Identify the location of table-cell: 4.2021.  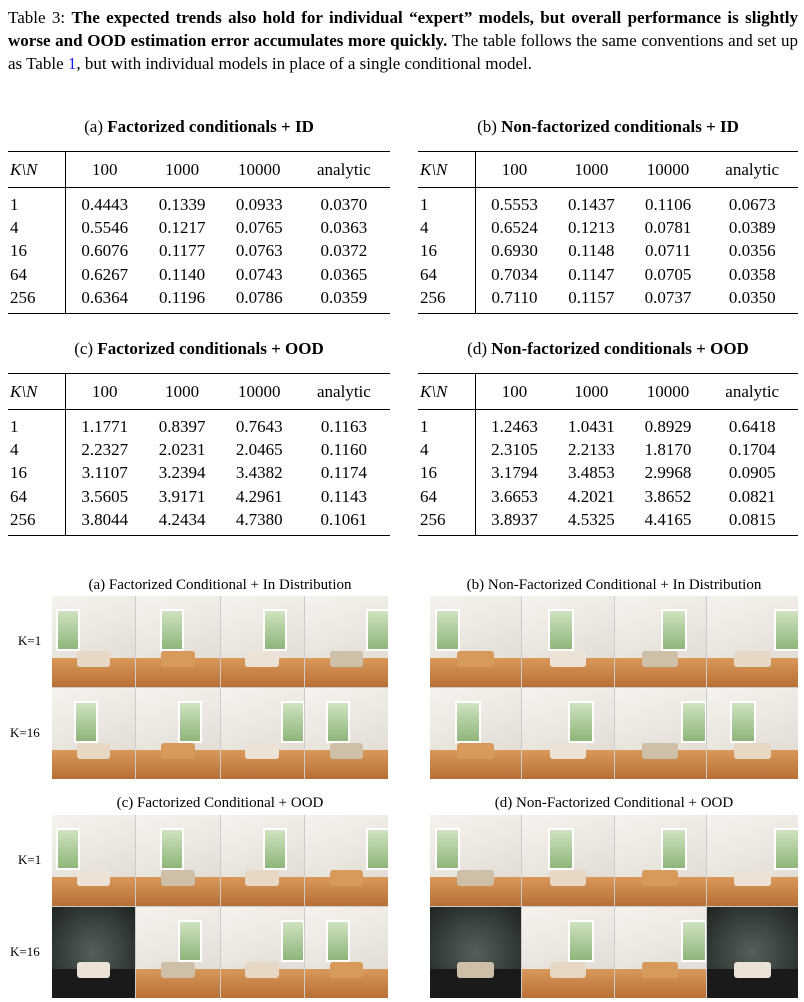
(591, 496).